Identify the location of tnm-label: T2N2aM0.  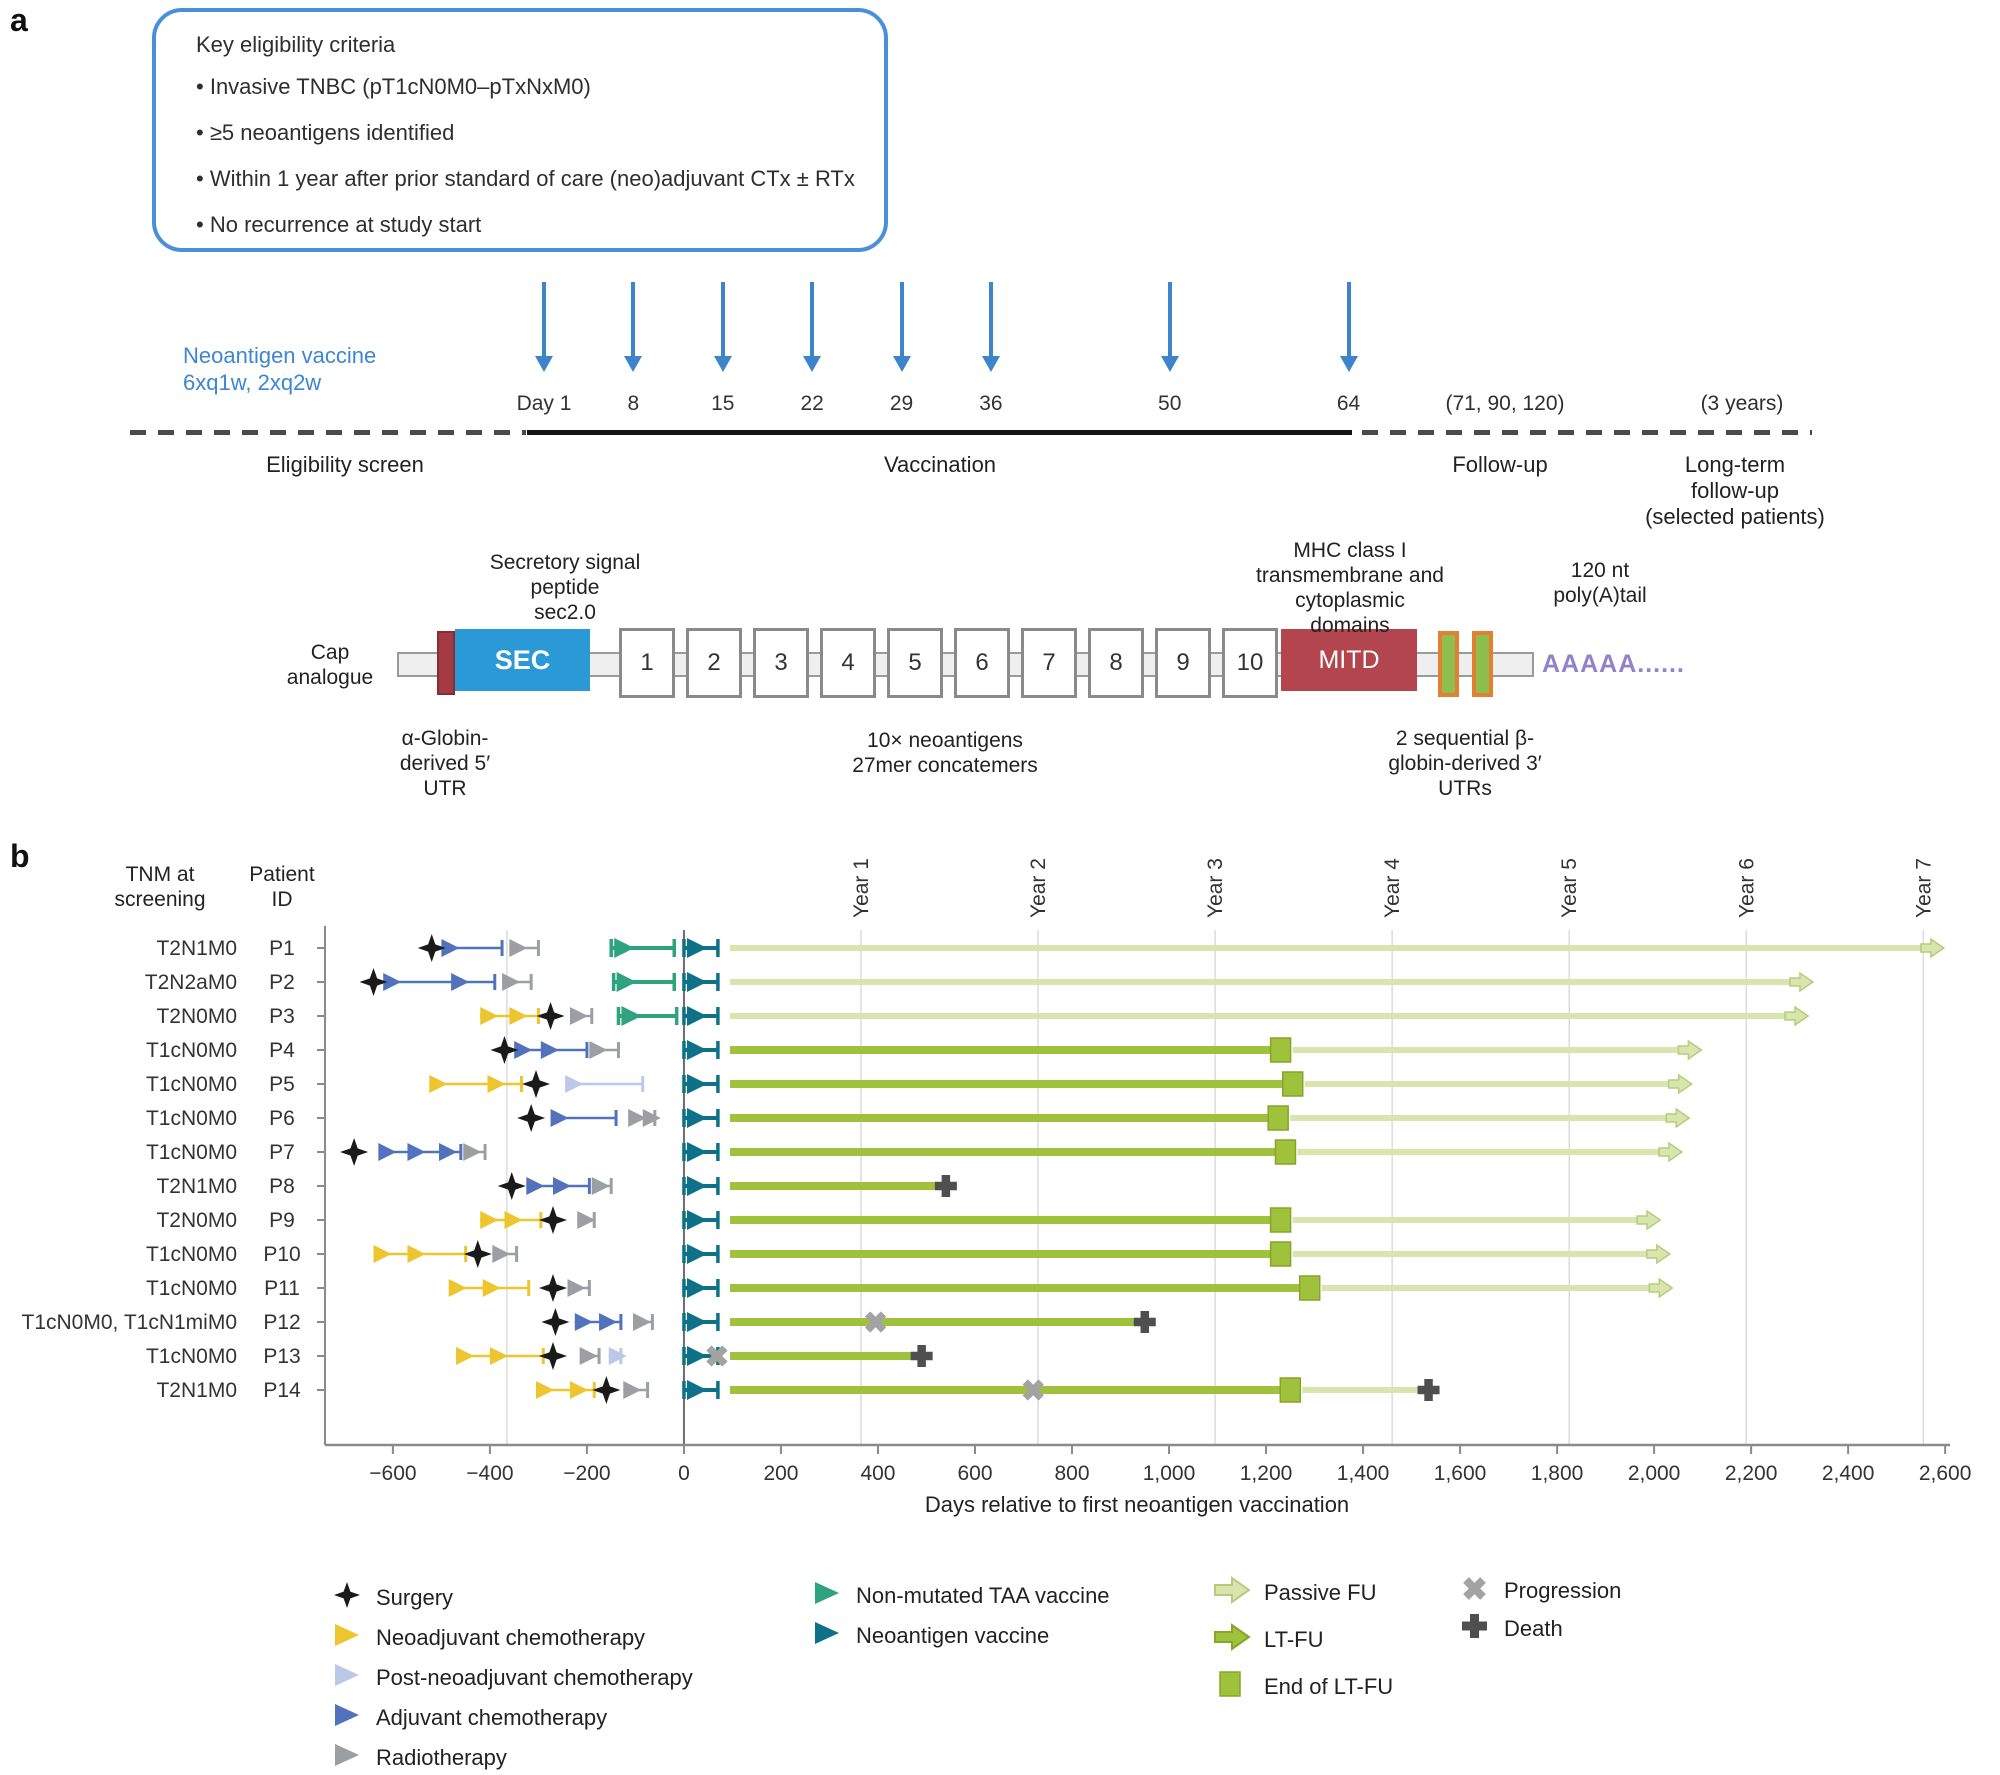
(191, 982).